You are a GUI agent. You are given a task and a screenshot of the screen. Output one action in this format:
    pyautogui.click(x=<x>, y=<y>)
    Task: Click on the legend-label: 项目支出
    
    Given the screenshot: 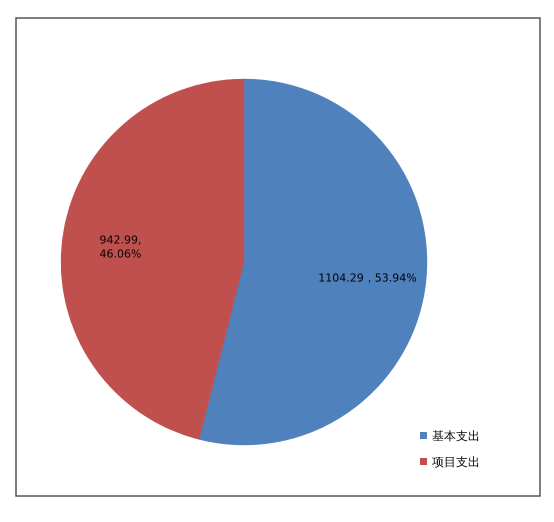 What is the action you would take?
    pyautogui.click(x=456, y=462)
    